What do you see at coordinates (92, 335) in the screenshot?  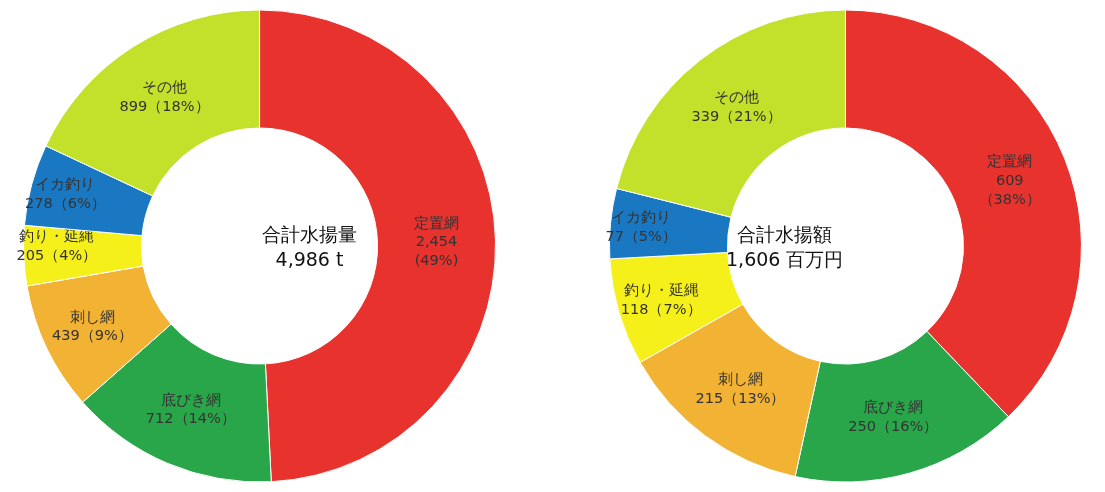 I see `data-label: 439（9%）` at bounding box center [92, 335].